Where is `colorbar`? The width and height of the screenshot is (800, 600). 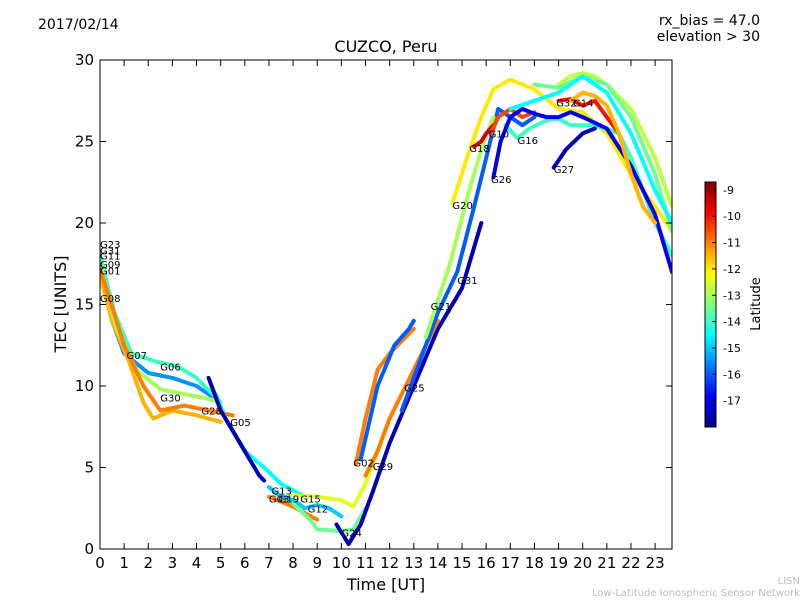
colorbar is located at coordinates (710, 304).